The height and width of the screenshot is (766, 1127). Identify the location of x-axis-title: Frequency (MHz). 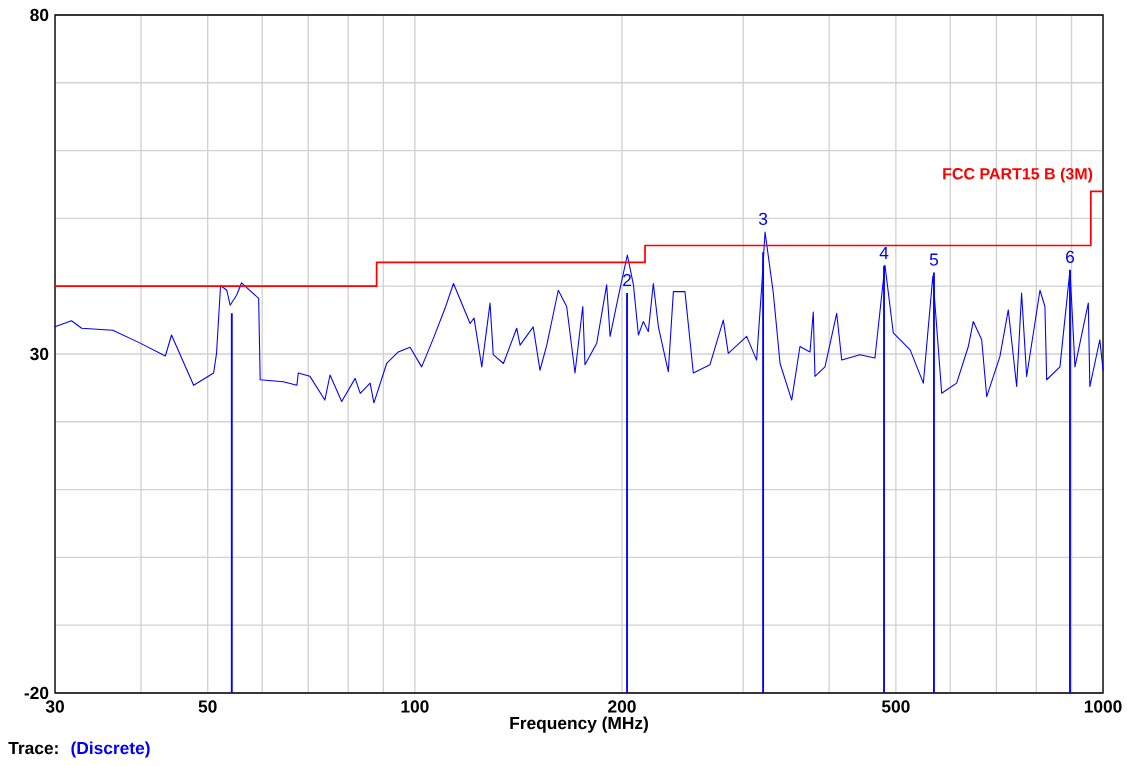
(579, 724).